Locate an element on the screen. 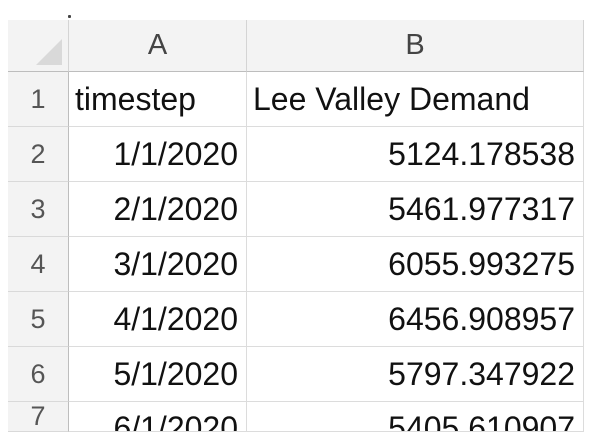  row-header-7-label: 7 is located at coordinates (38, 416).